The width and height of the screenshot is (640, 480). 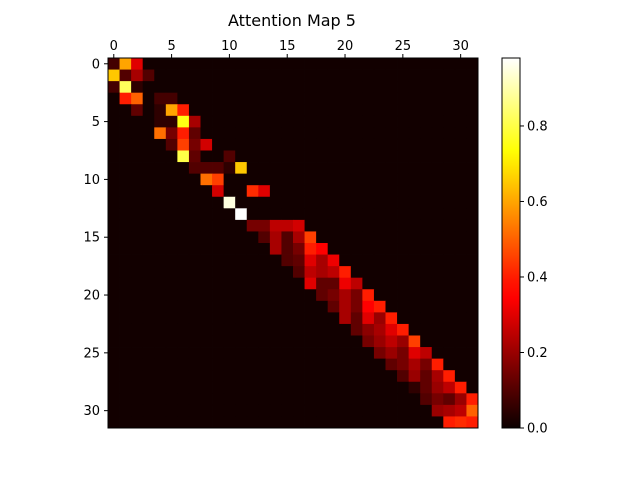 What do you see at coordinates (287, 46) in the screenshot?
I see `x-tick-label: 15` at bounding box center [287, 46].